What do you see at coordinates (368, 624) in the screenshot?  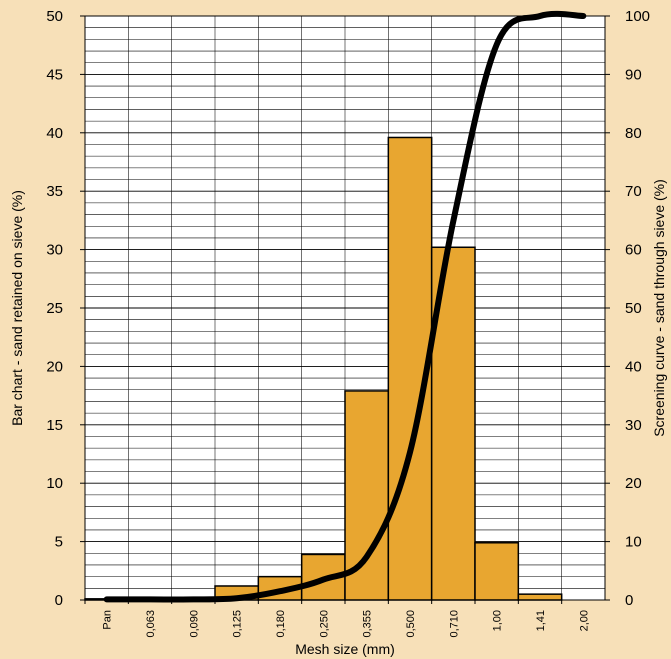 I see `x-tick-label: 0,355` at bounding box center [368, 624].